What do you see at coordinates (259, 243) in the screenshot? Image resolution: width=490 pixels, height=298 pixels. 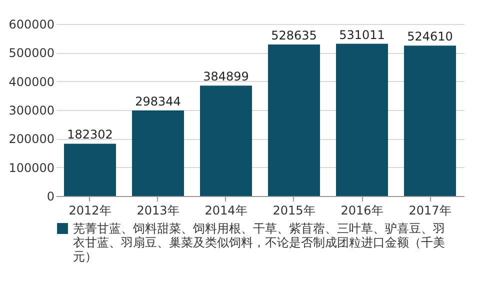 I see `legend-label: 芜菁甘蓝、饲料甜菜、饲料用根、干草、紫苜蓿、三叶草、驴喜豆、羽衣甘蓝、羽扇豆、巢菜及类似饲料，不论是否制成团粒进口金额（千美元）` at bounding box center [259, 243].